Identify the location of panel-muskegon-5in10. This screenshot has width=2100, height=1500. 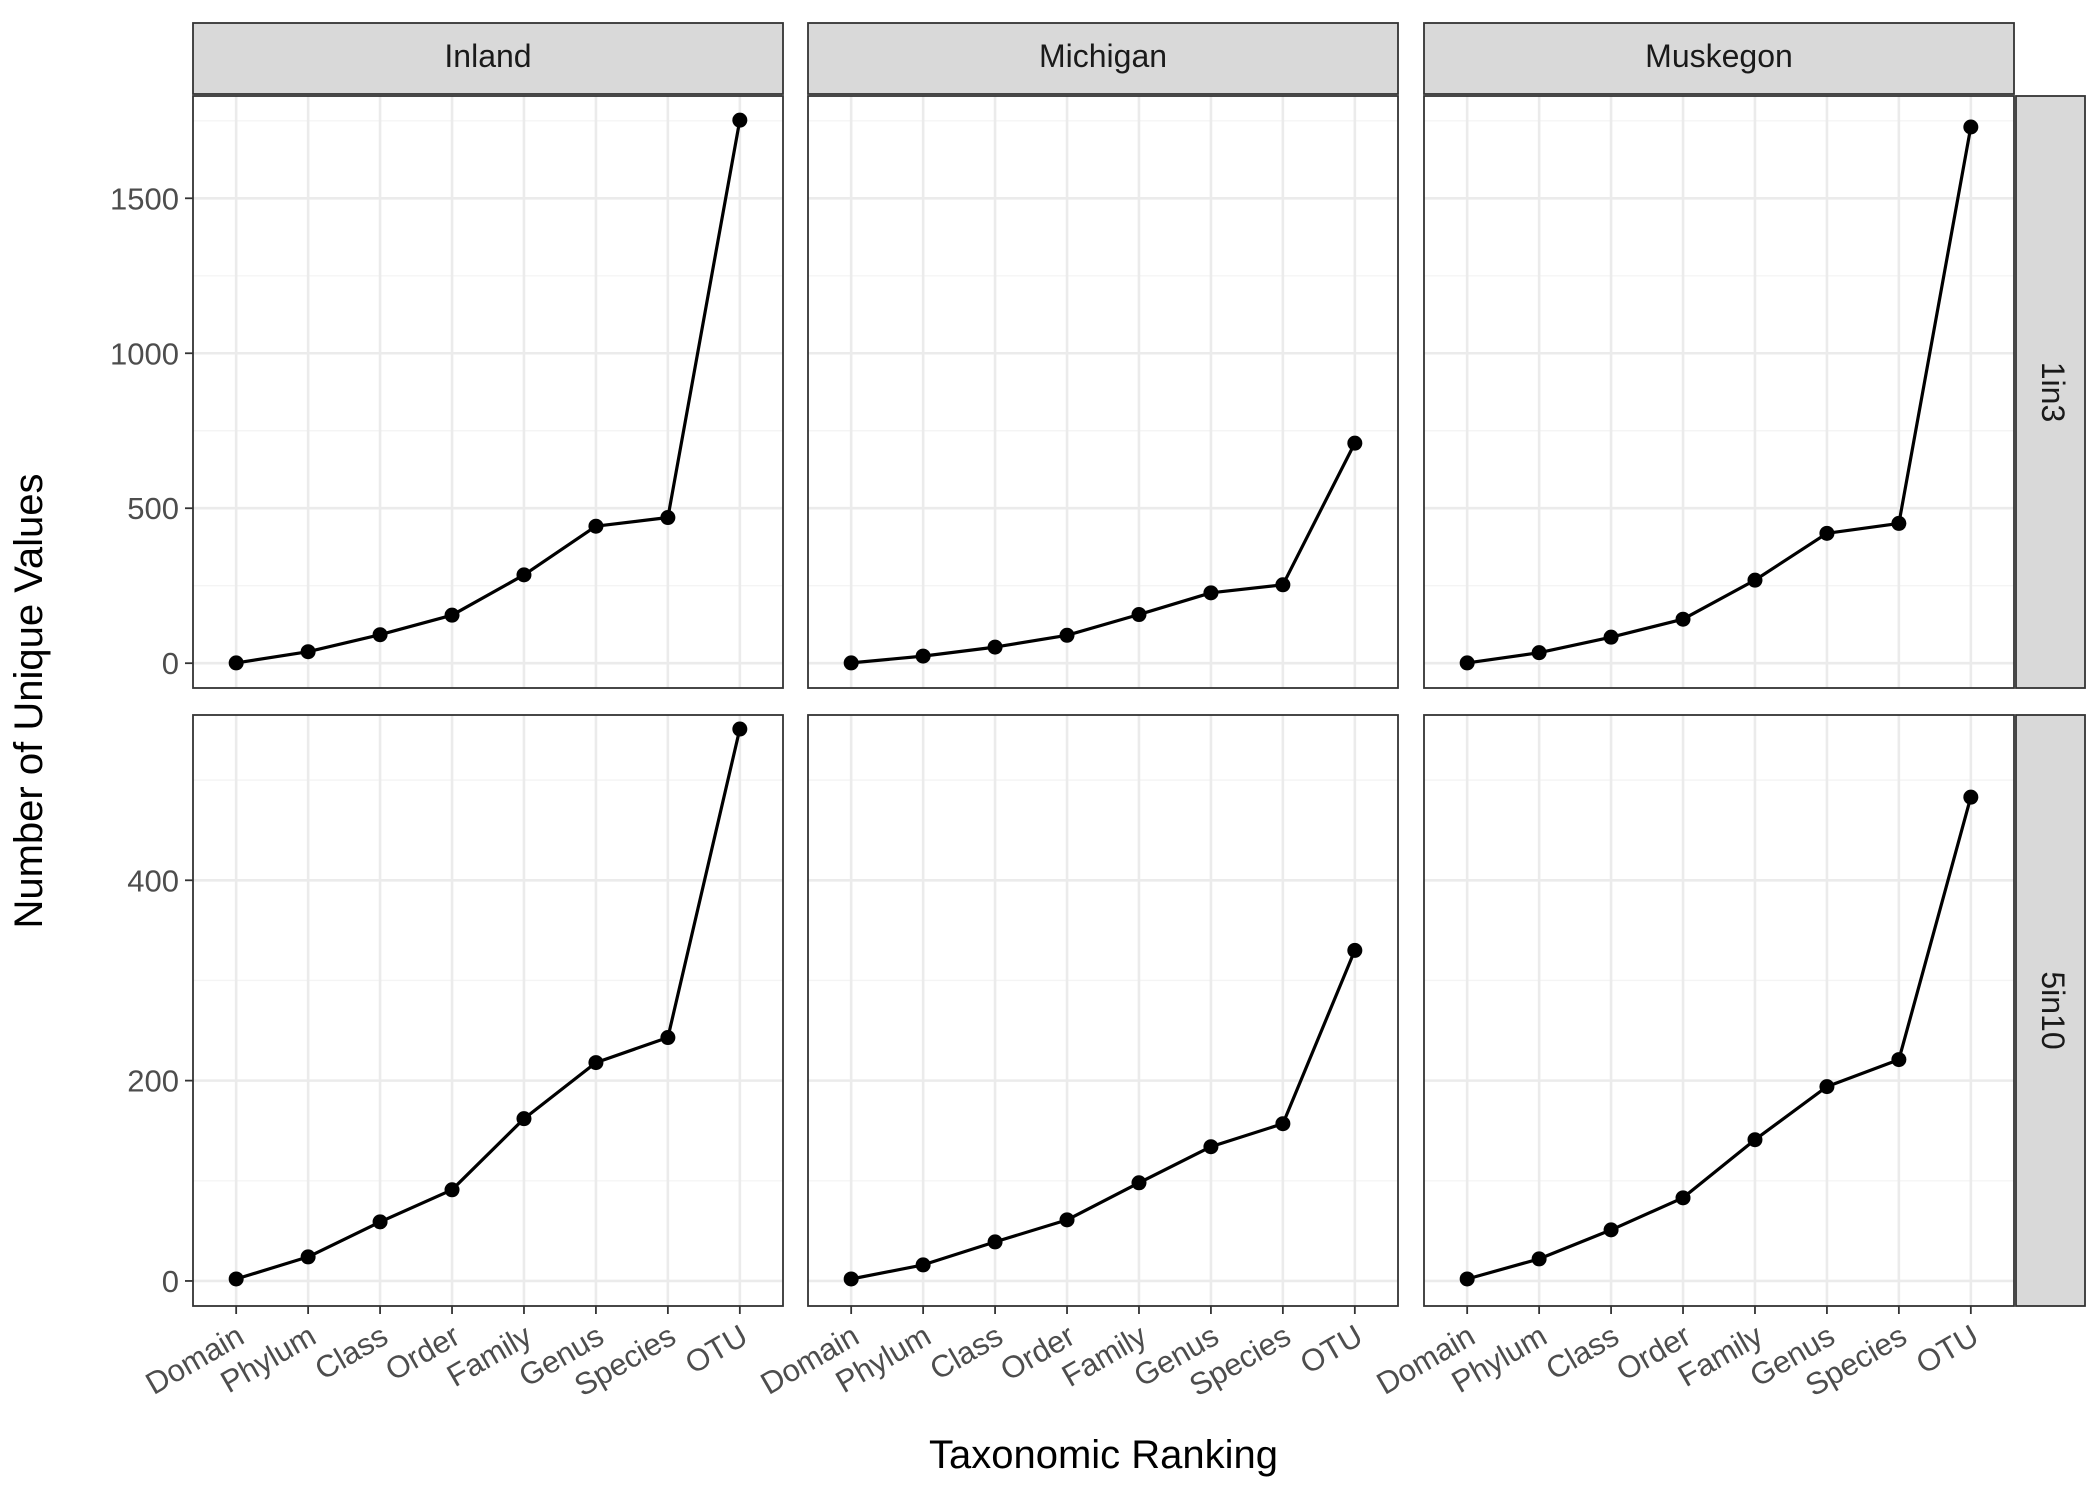
(1719, 1010).